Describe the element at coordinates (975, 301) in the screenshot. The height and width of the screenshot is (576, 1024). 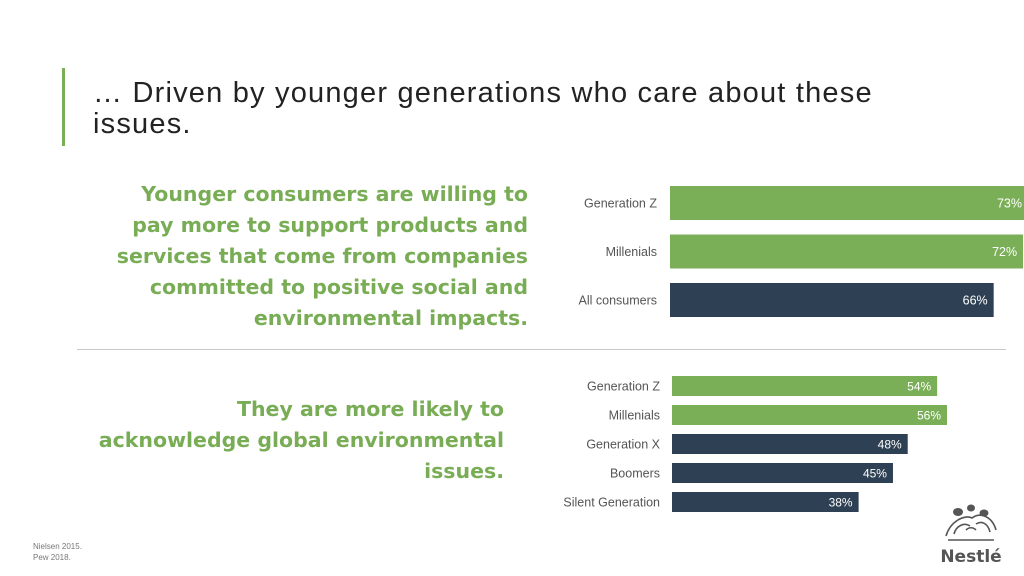
I see `value-label: 66%` at that location.